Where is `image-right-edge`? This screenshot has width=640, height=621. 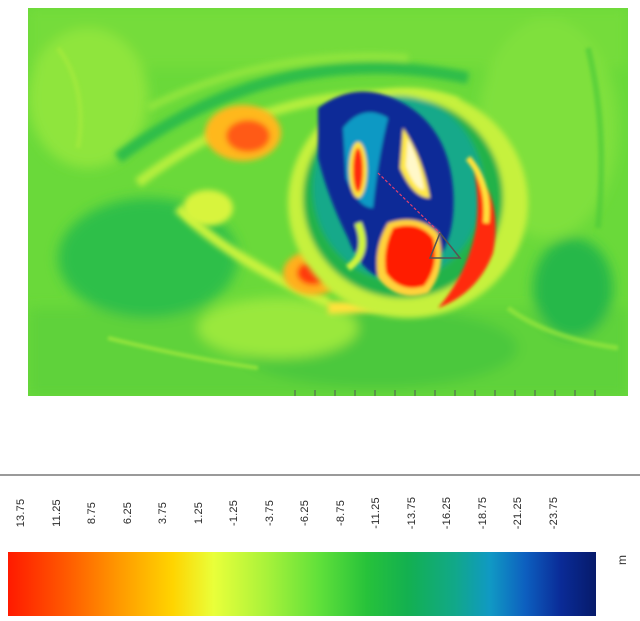
image-right-edge is located at coordinates (634, 202).